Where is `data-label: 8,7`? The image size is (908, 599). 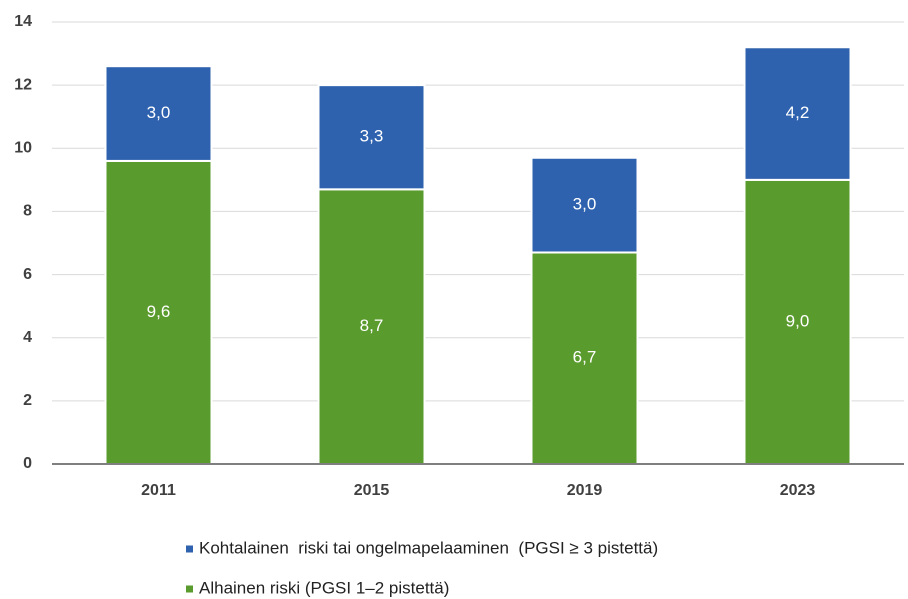
data-label: 8,7 is located at coordinates (372, 325).